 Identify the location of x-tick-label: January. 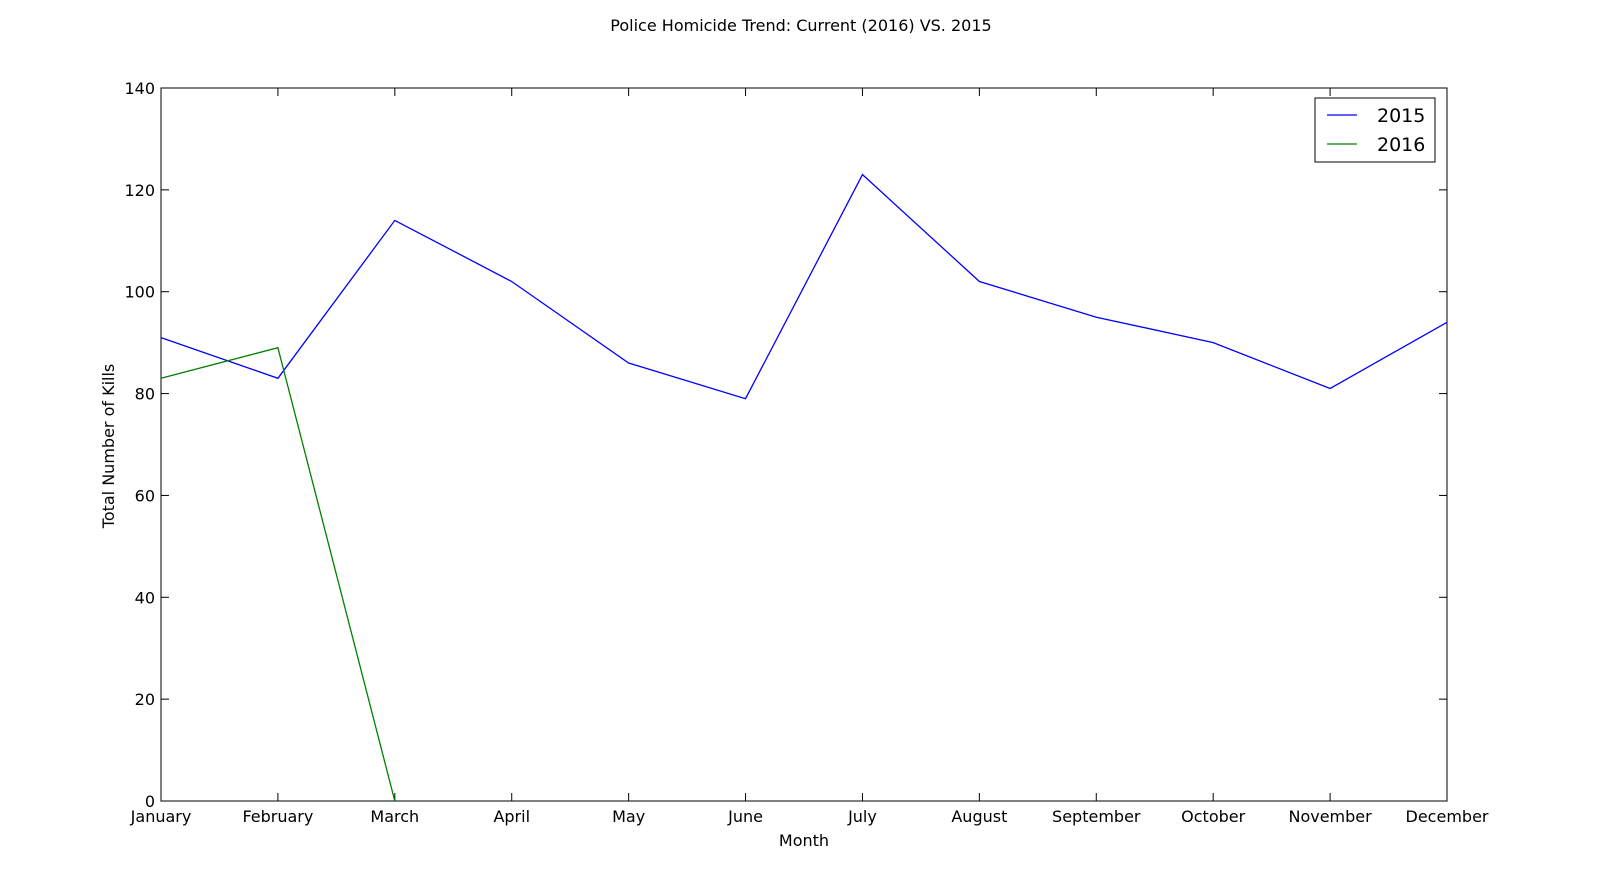
(161, 816).